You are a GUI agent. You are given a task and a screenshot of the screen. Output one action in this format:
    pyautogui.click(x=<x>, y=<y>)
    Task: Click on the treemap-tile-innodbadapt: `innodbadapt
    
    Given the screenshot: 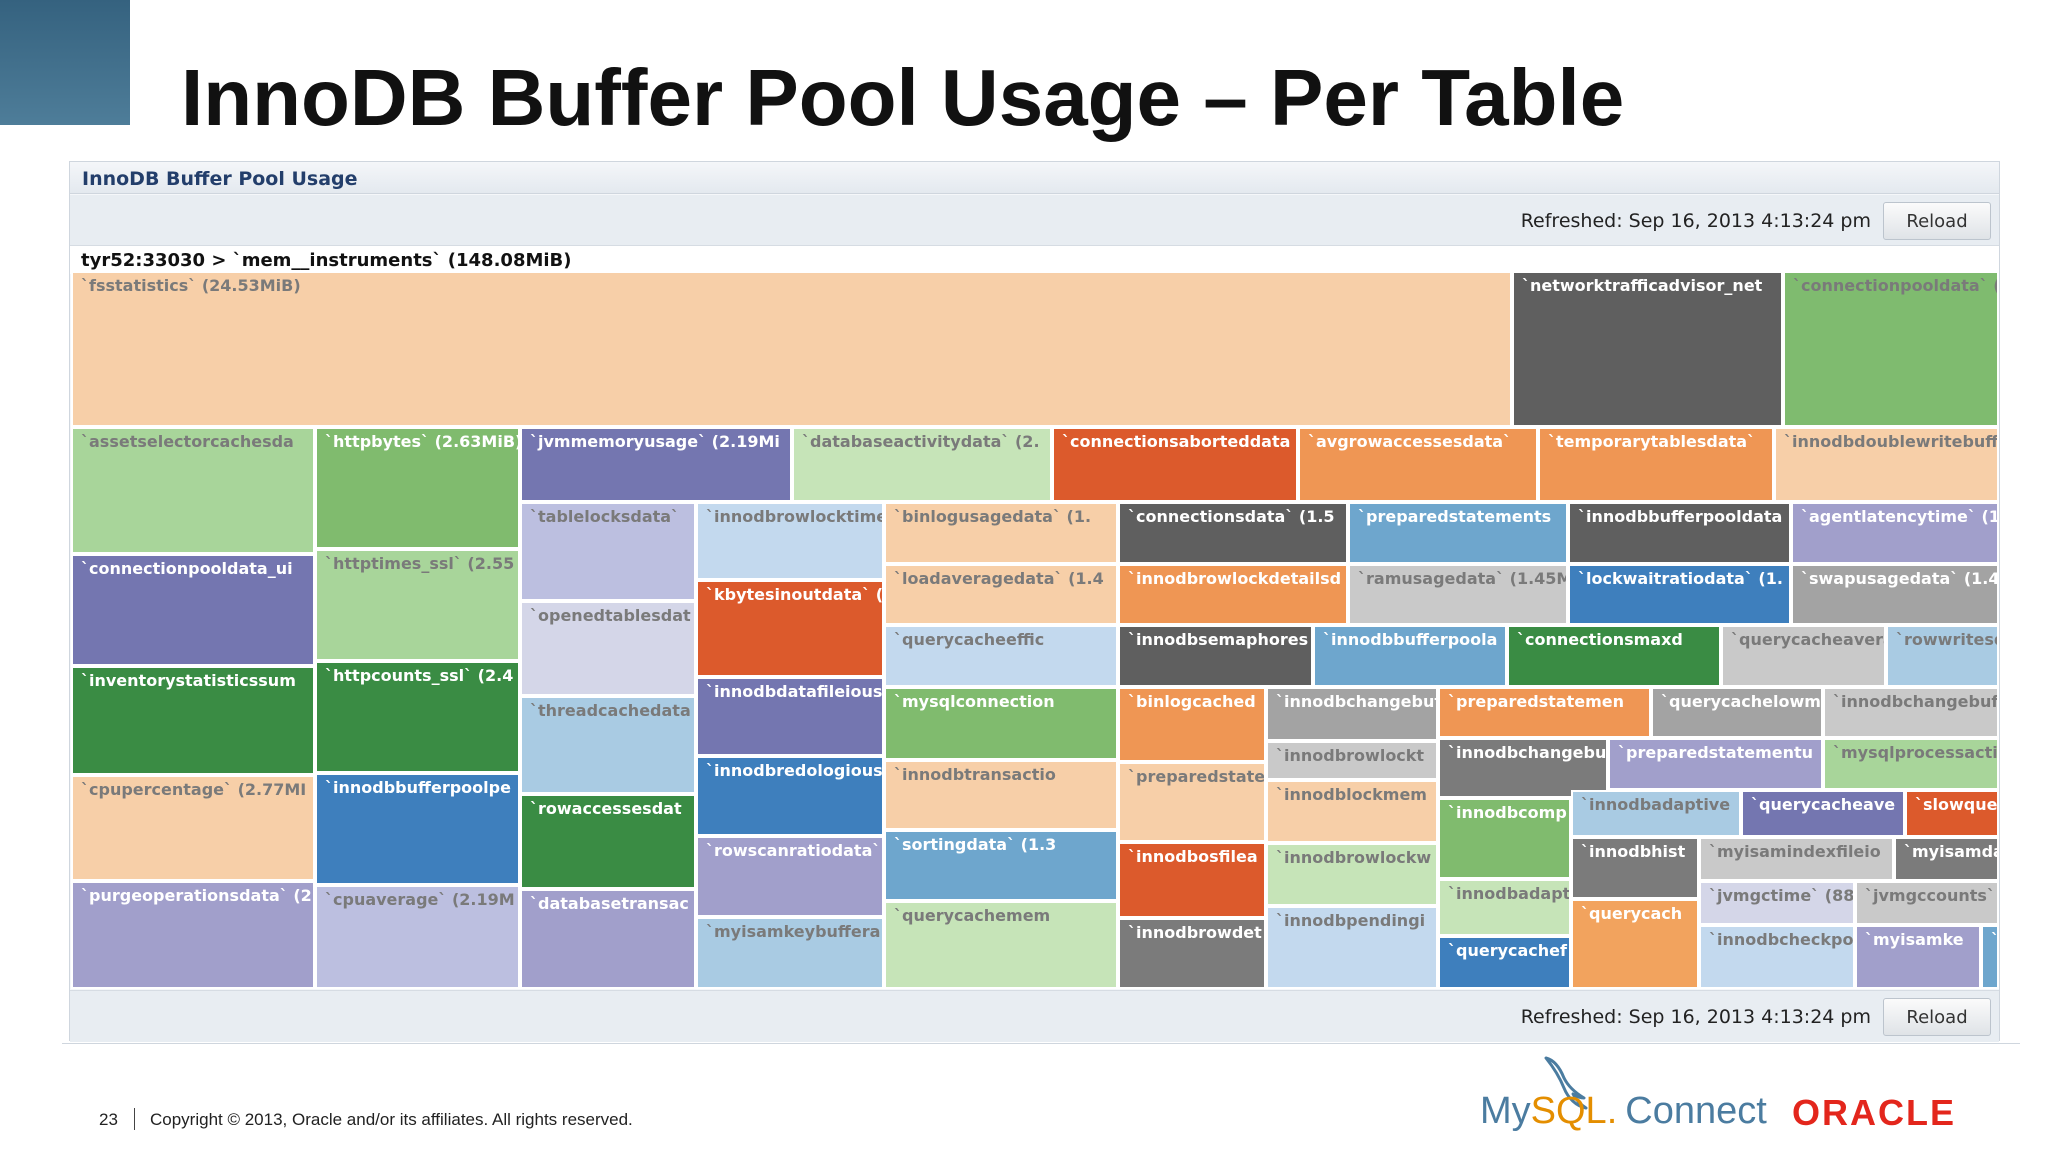 What is the action you would take?
    pyautogui.click(x=1504, y=907)
    